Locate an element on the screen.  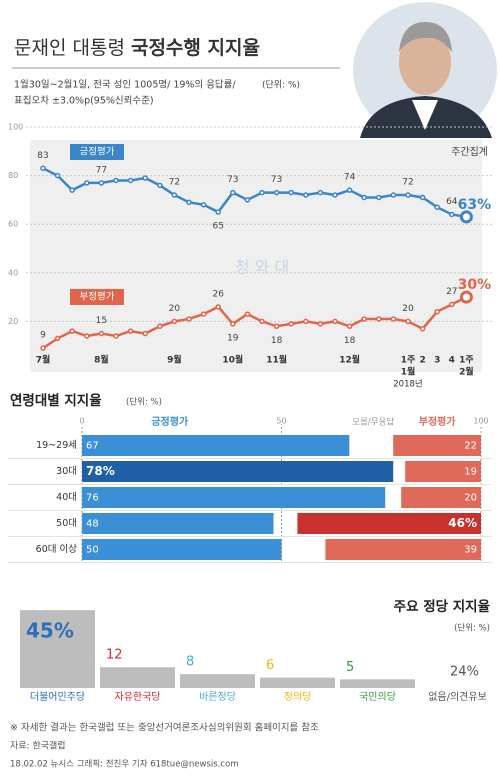
value-label: 64 is located at coordinates (452, 202).